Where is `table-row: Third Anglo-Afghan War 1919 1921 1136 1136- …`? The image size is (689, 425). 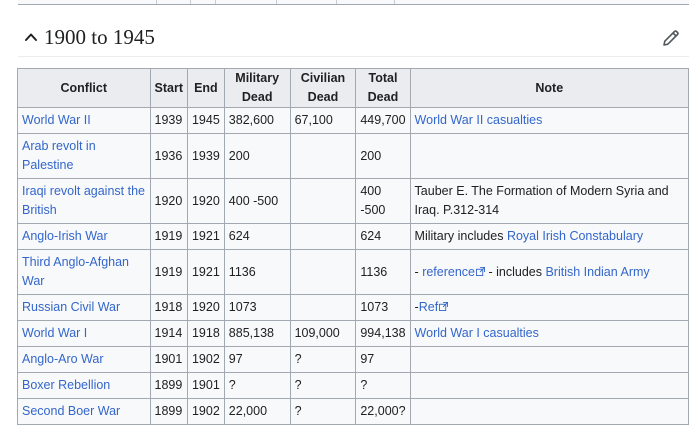 table-row: Third Anglo-Afghan War 1919 1921 1136 1136- … is located at coordinates (353, 272).